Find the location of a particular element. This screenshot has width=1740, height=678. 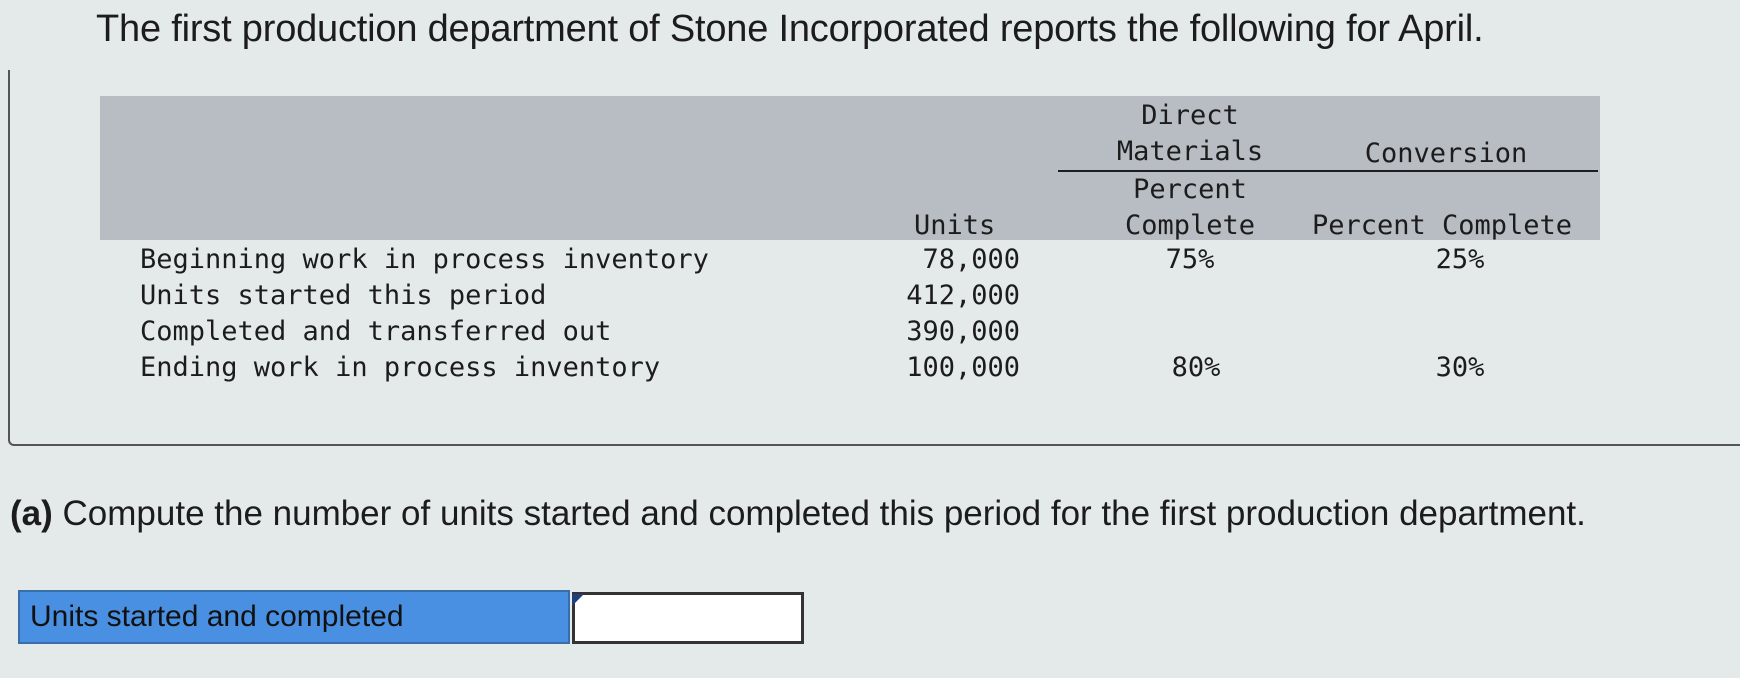

row-dm-pct: 75% is located at coordinates (1190, 259).